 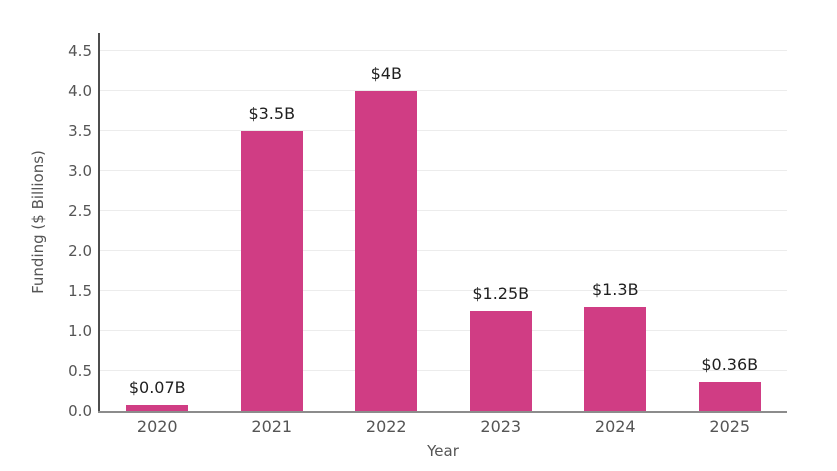 What do you see at coordinates (80, 91) in the screenshot?
I see `y-tick-label-4.0: 4.0` at bounding box center [80, 91].